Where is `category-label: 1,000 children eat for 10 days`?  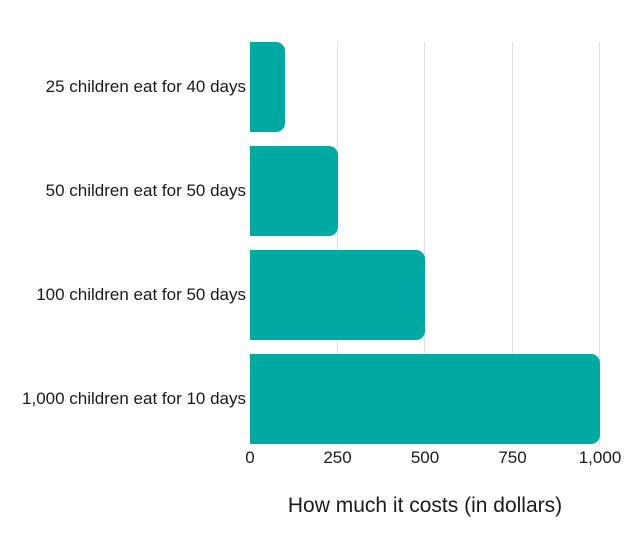 category-label: 1,000 children eat for 10 days is located at coordinates (134, 398).